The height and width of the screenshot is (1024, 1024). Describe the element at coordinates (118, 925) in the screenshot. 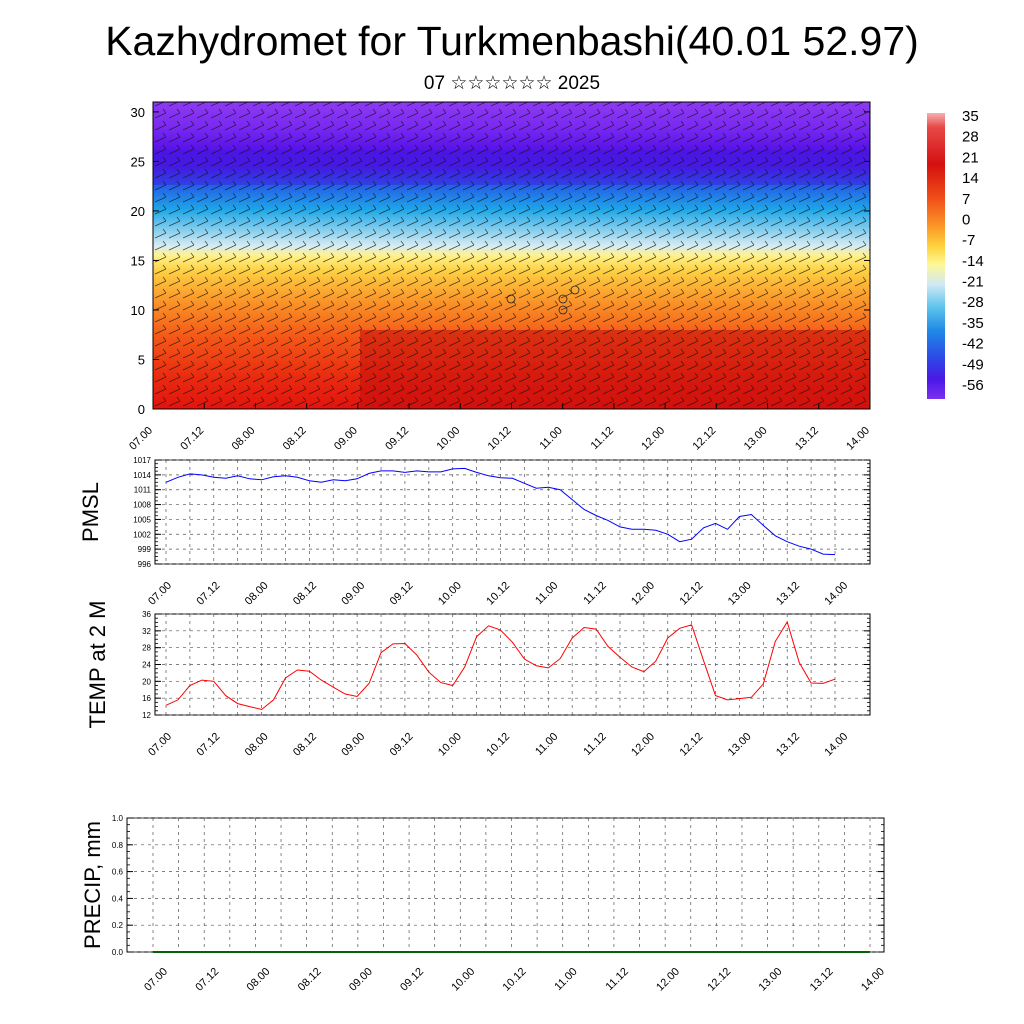

I see `y-tick-label: 0.2` at that location.